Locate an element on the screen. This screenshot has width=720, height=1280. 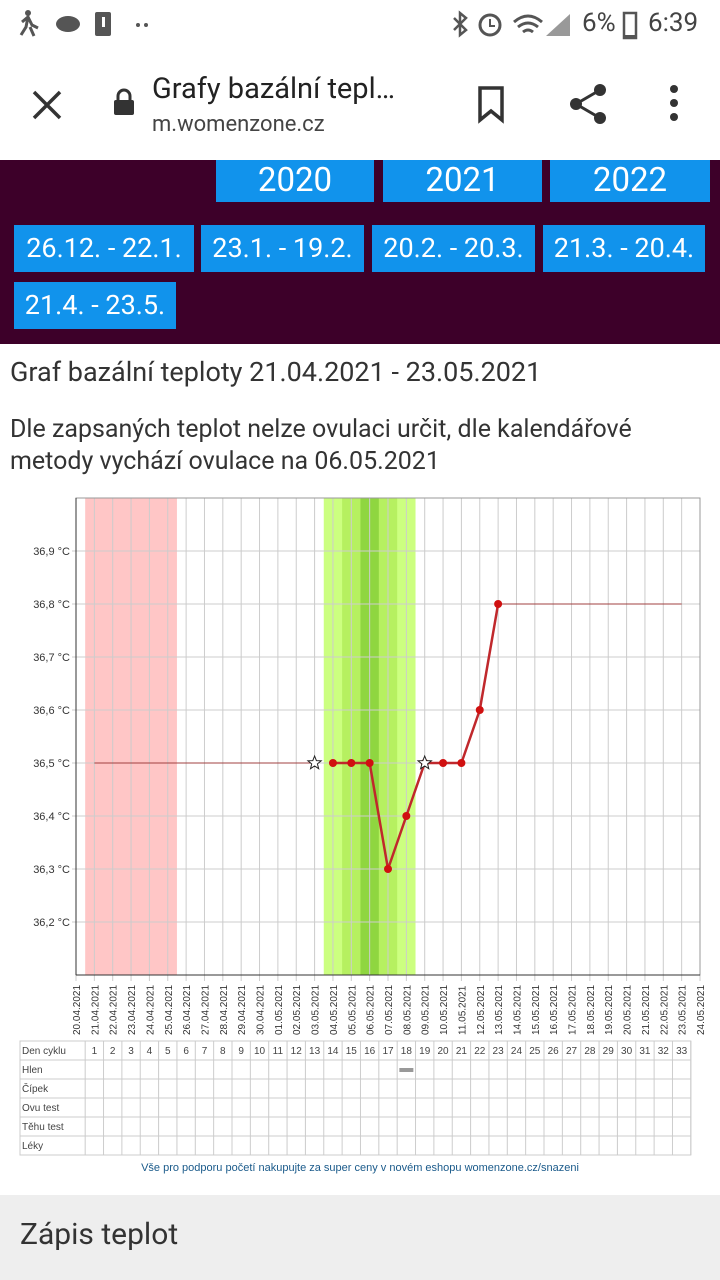
page-url: m.womenzone.cz is located at coordinates (238, 124).